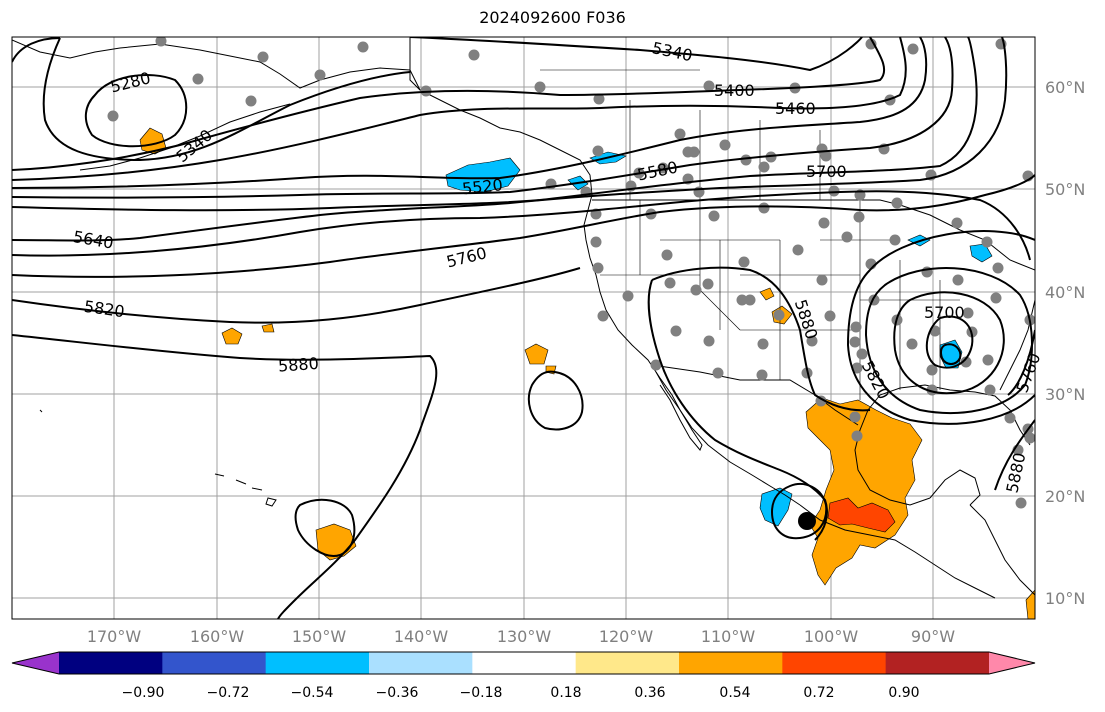 The height and width of the screenshot is (712, 1105). I want to click on lon-tick-label: 120°W, so click(626, 636).